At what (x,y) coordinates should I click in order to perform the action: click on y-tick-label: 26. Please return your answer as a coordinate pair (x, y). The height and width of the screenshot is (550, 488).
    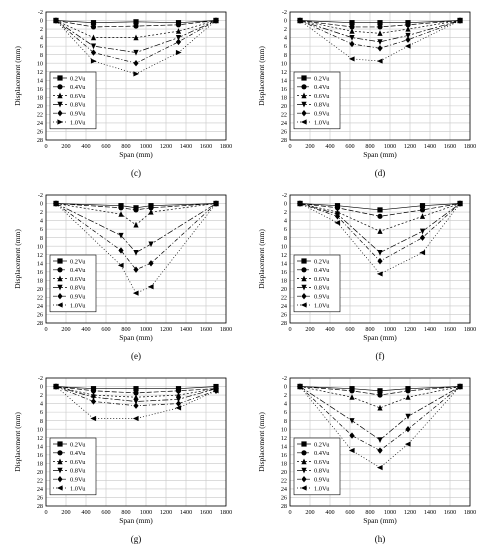
    Looking at the image, I should click on (40, 132).